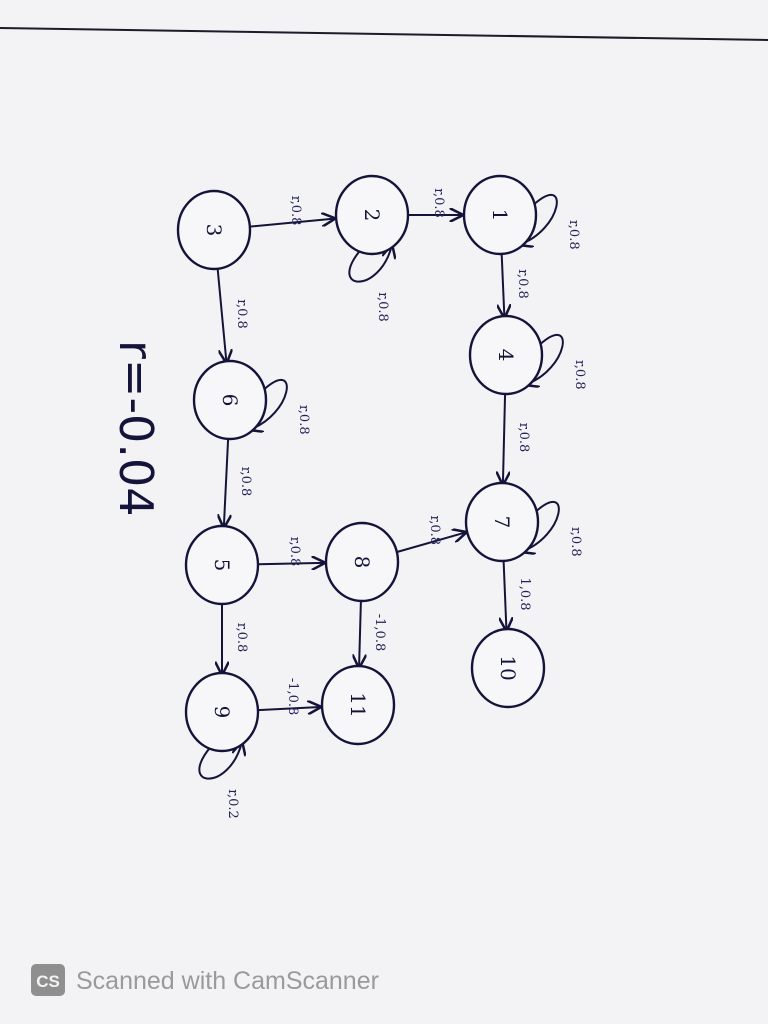 This screenshot has height=1024, width=768. I want to click on transition-label-s1-s4: r,0.8, so click(522, 284).